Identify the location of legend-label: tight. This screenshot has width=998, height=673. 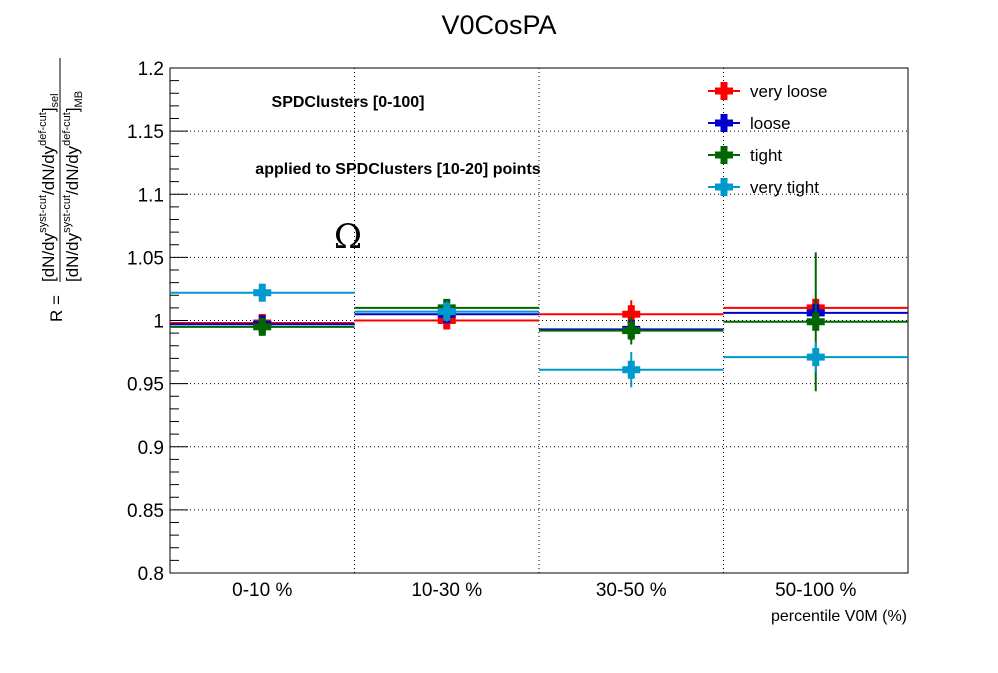
(766, 155).